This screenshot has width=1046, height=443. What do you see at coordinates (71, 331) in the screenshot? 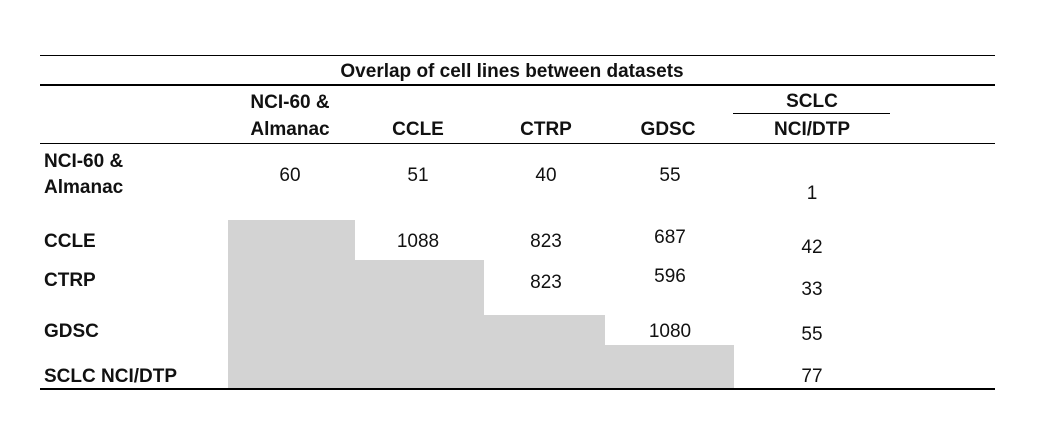
I see `row-label-gdsc: GDSC` at bounding box center [71, 331].